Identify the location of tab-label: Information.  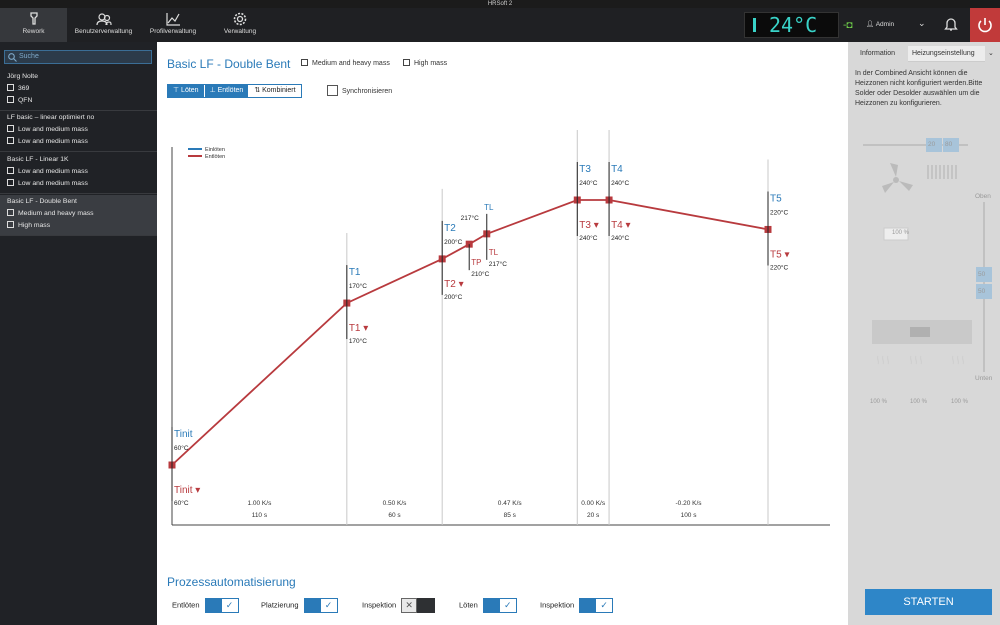
(878, 53).